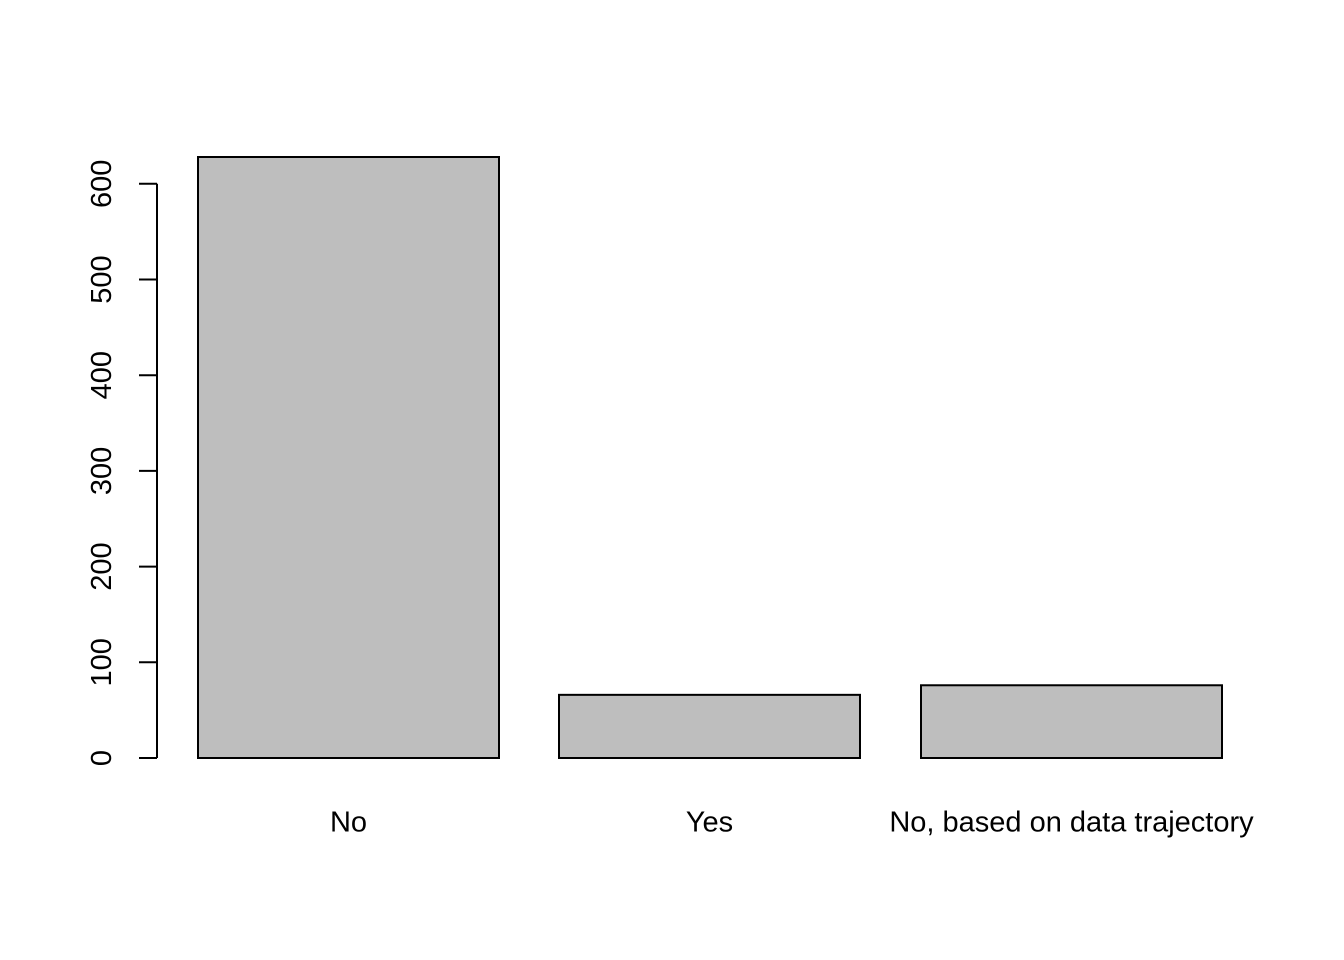  Describe the element at coordinates (102, 662) in the screenshot. I see `y-tick-label: 100` at that location.